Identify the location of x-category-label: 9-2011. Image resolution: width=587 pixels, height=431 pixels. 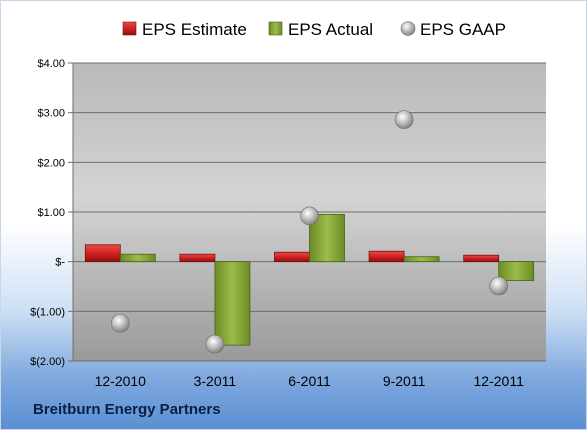
(404, 381).